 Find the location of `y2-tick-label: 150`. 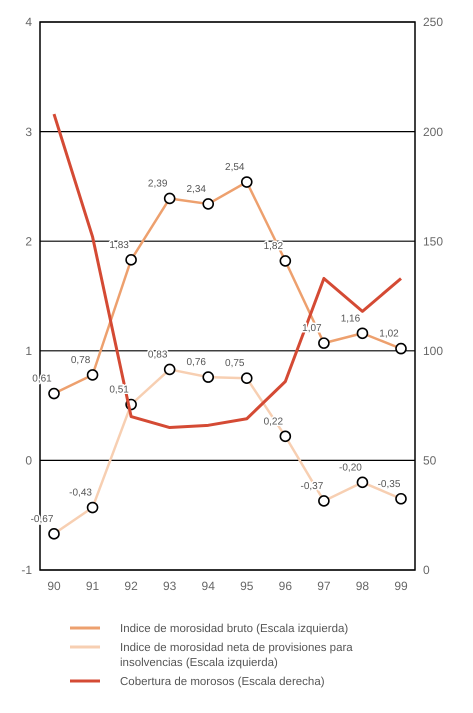

y2-tick-label: 150 is located at coordinates (433, 241).